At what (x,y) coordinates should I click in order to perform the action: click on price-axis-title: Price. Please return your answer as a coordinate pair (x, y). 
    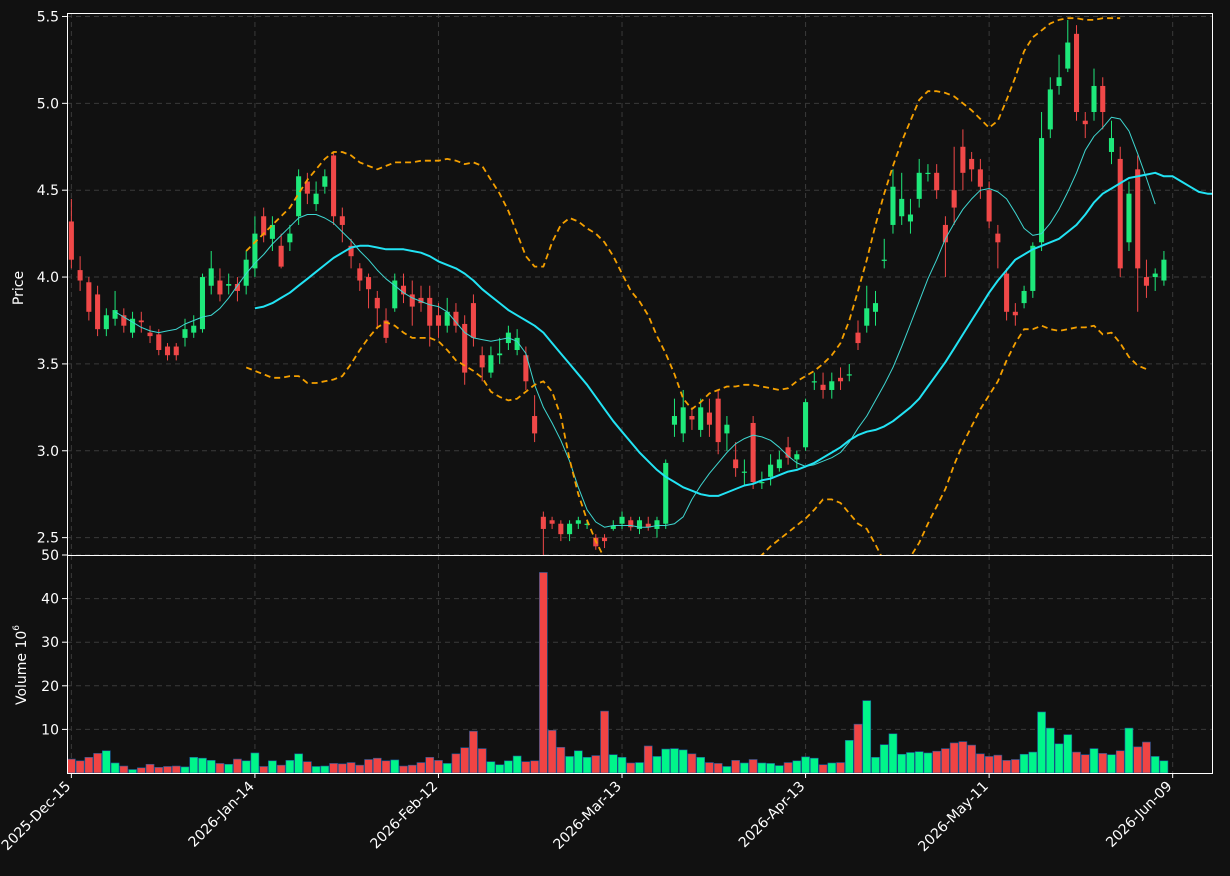
    Looking at the image, I should click on (19, 288).